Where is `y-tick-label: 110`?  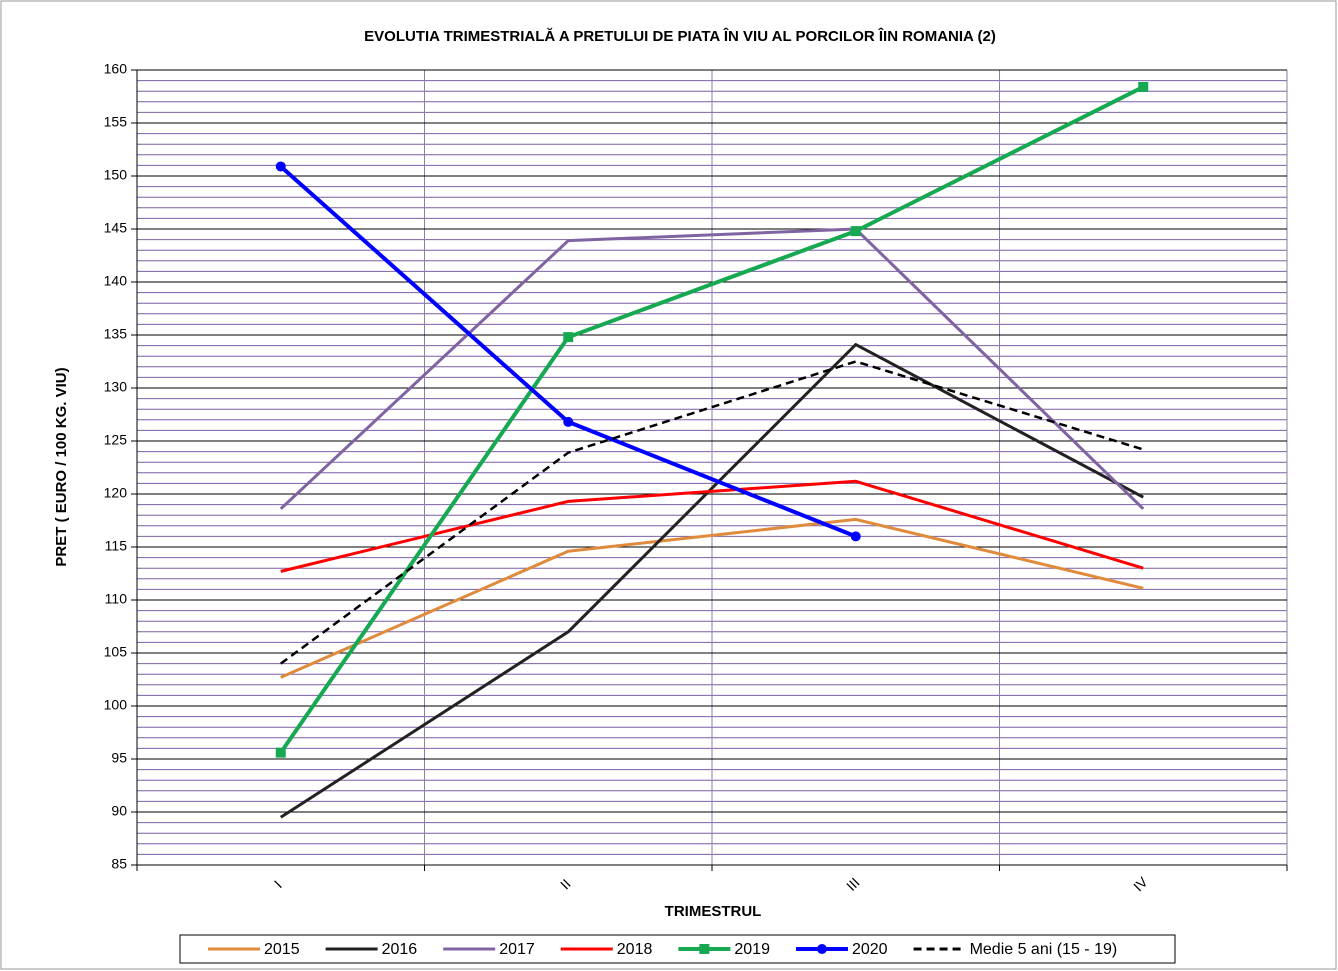
y-tick-label: 110 is located at coordinates (116, 599).